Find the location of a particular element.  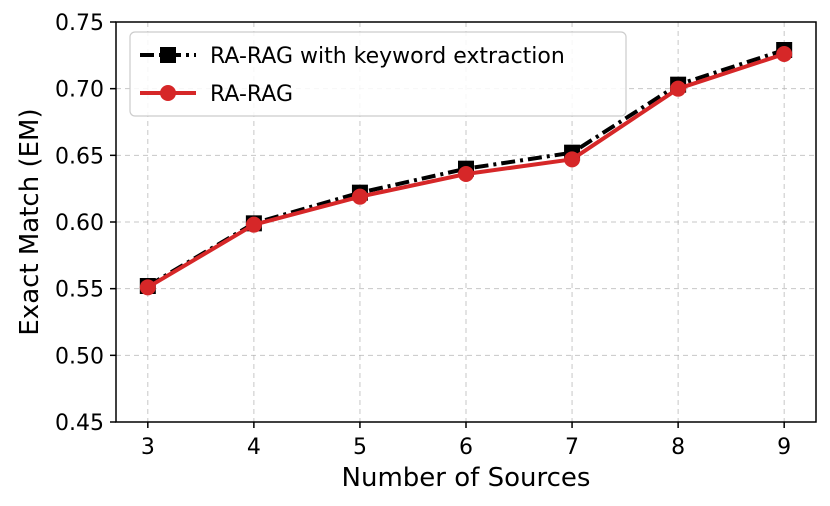

x-tick-label: 7 is located at coordinates (572, 447).